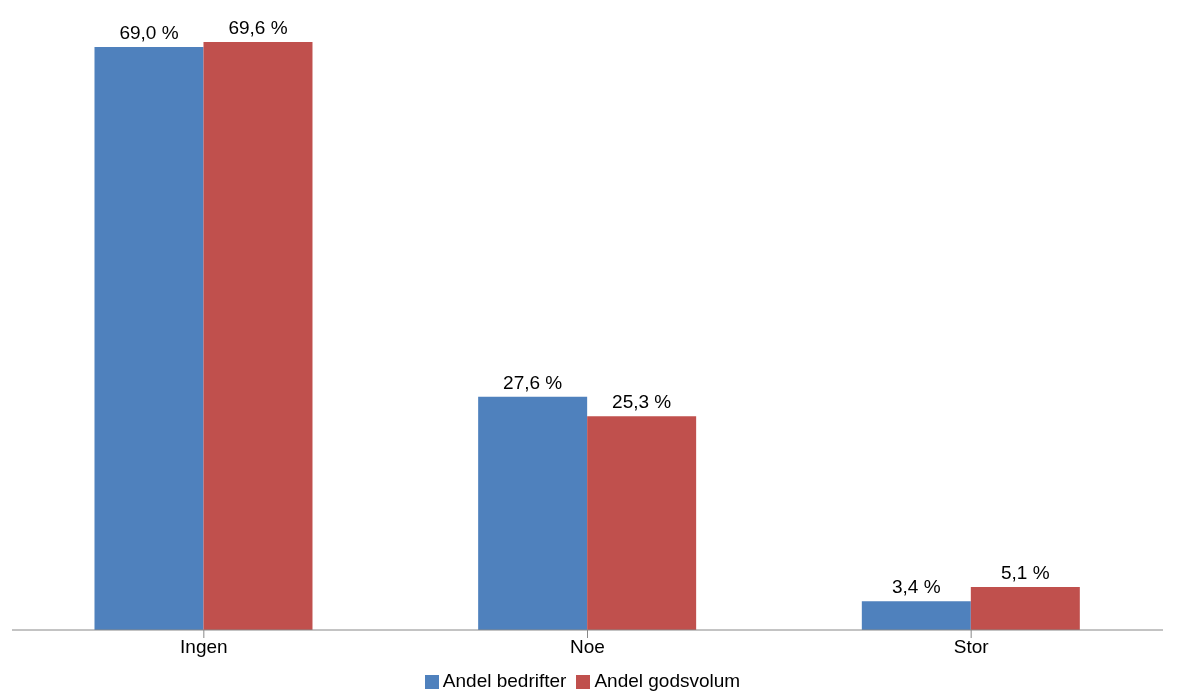 The width and height of the screenshot is (1179, 700). Describe the element at coordinates (971, 647) in the screenshot. I see `x-tick-label: Stor` at that location.